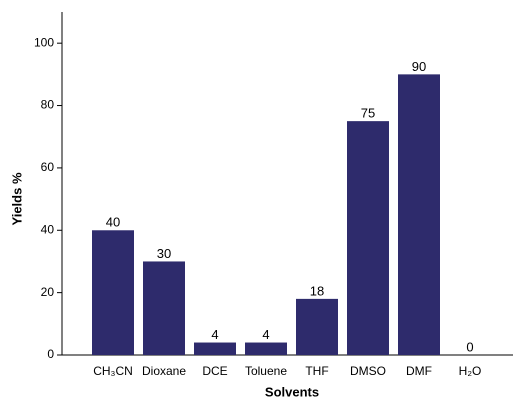 The image size is (513, 398). What do you see at coordinates (48, 167) in the screenshot?
I see `y-tick-label: 60` at bounding box center [48, 167].